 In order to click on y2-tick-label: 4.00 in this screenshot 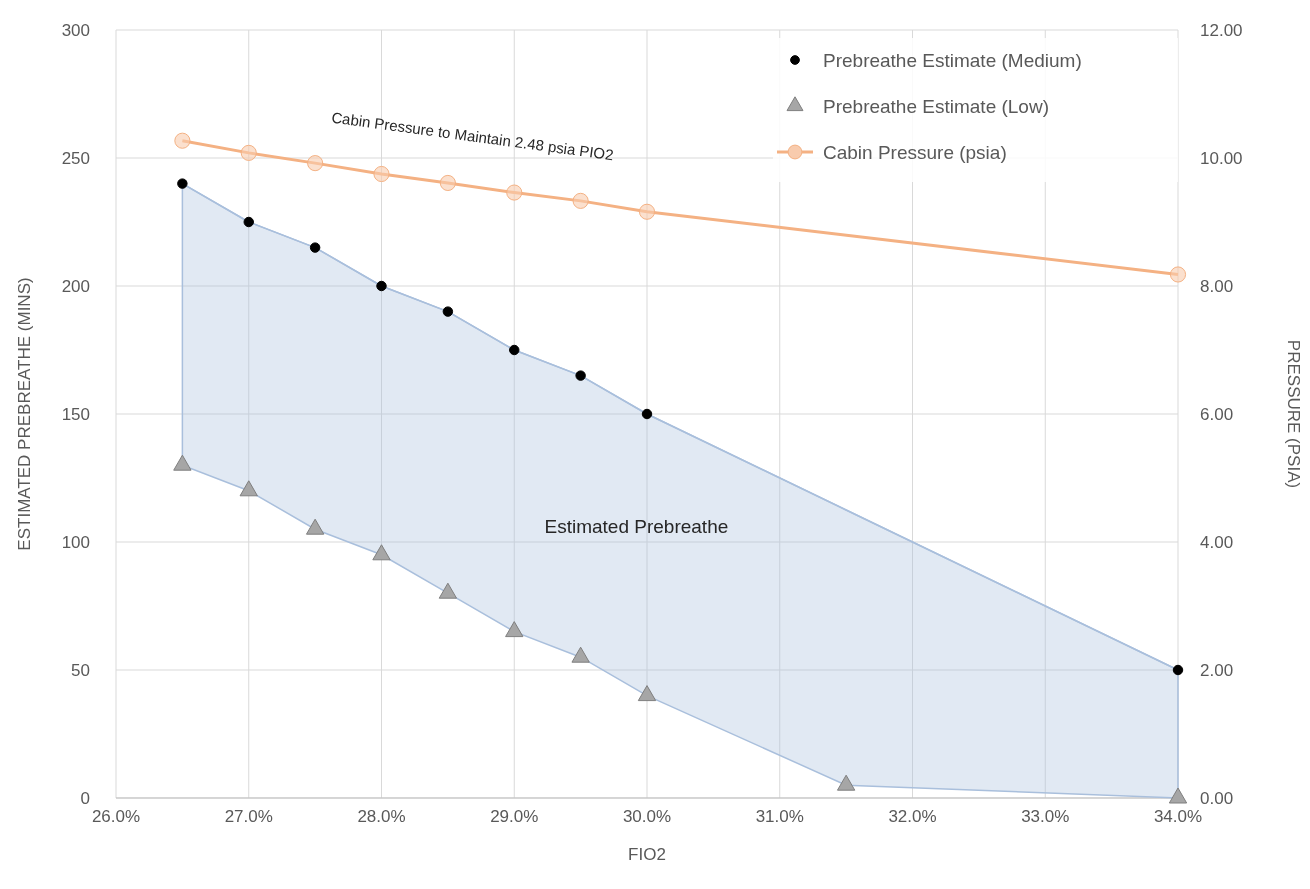, I will do `click(1217, 542)`.